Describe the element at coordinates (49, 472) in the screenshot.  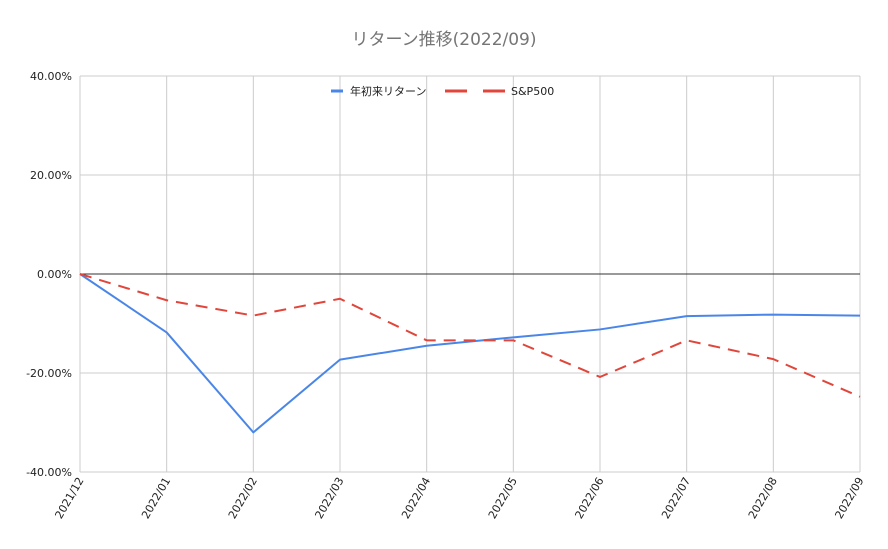
I see `y-tick-label: -40.00%` at that location.